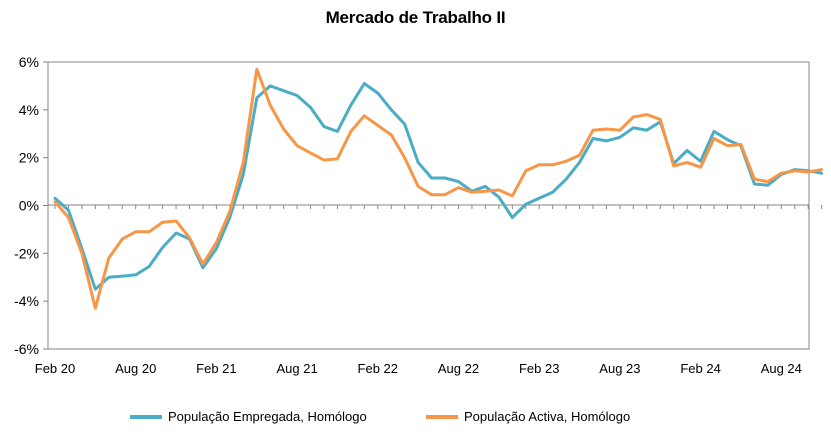 Image resolution: width=831 pixels, height=441 pixels. What do you see at coordinates (26, 349) in the screenshot?
I see `y-tick-label: -6%` at bounding box center [26, 349].